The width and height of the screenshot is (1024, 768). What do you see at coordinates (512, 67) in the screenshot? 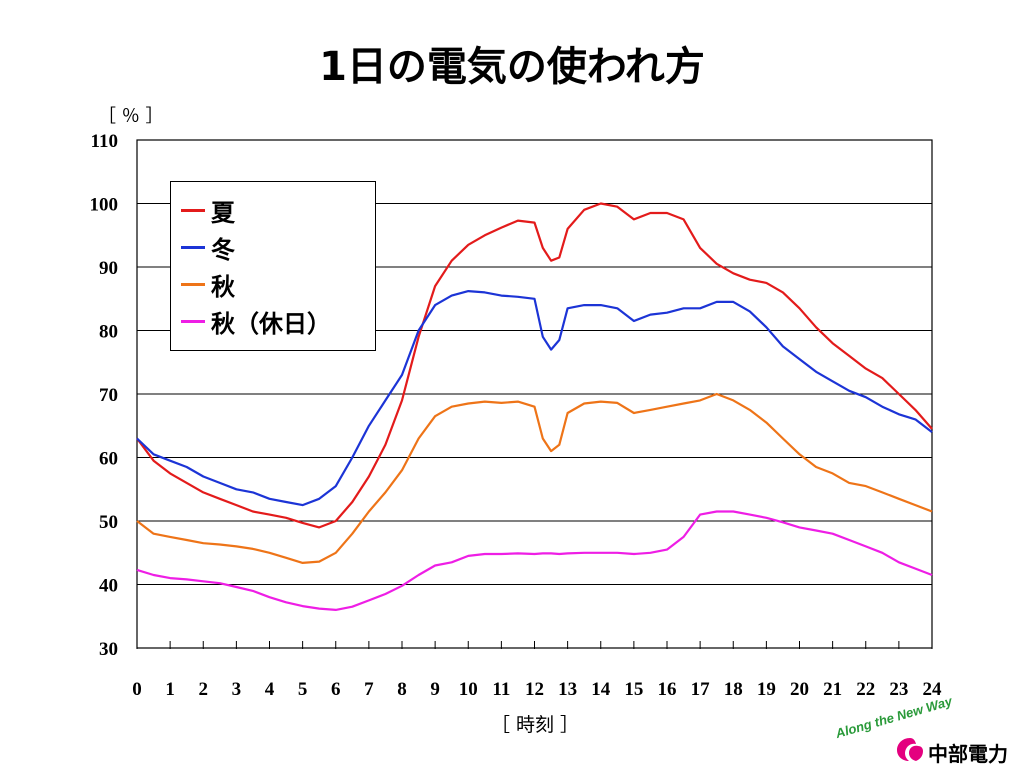
I see `slide-title: 1日の電気の使われ方` at bounding box center [512, 67].